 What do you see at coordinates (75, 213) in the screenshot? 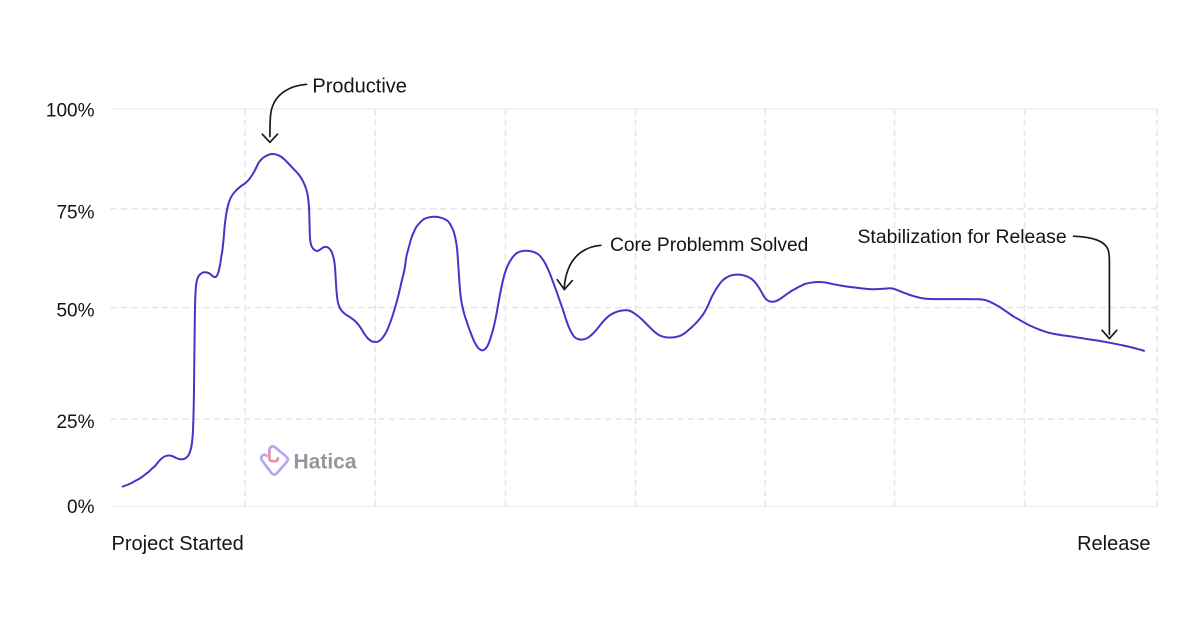
I see `svg-text: 75%` at bounding box center [75, 213].